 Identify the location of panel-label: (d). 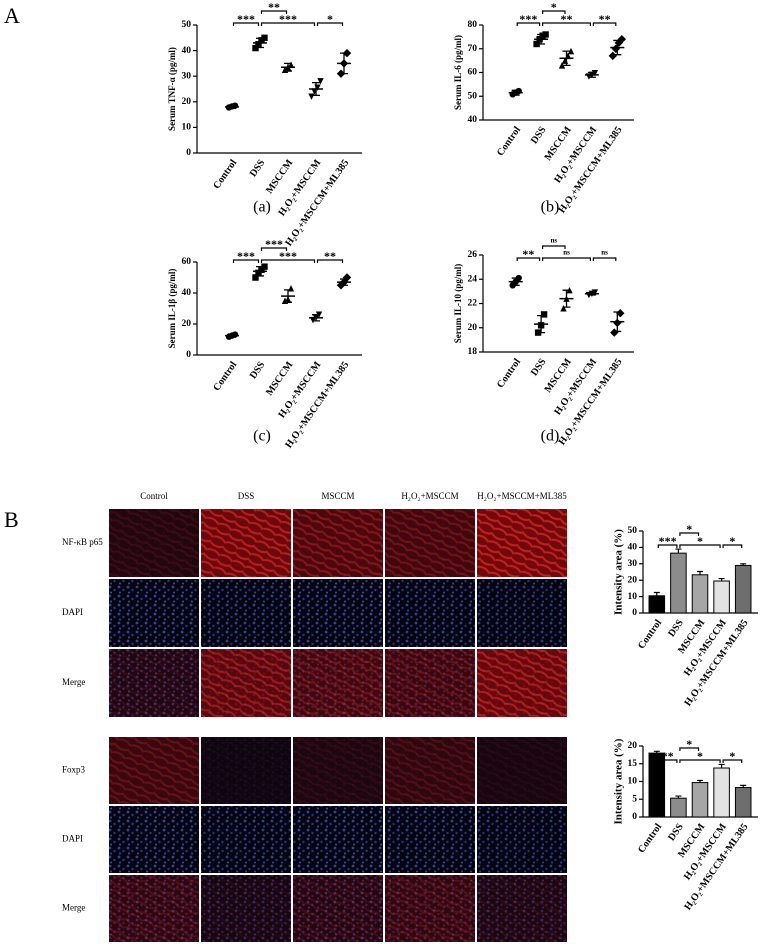
(550, 436).